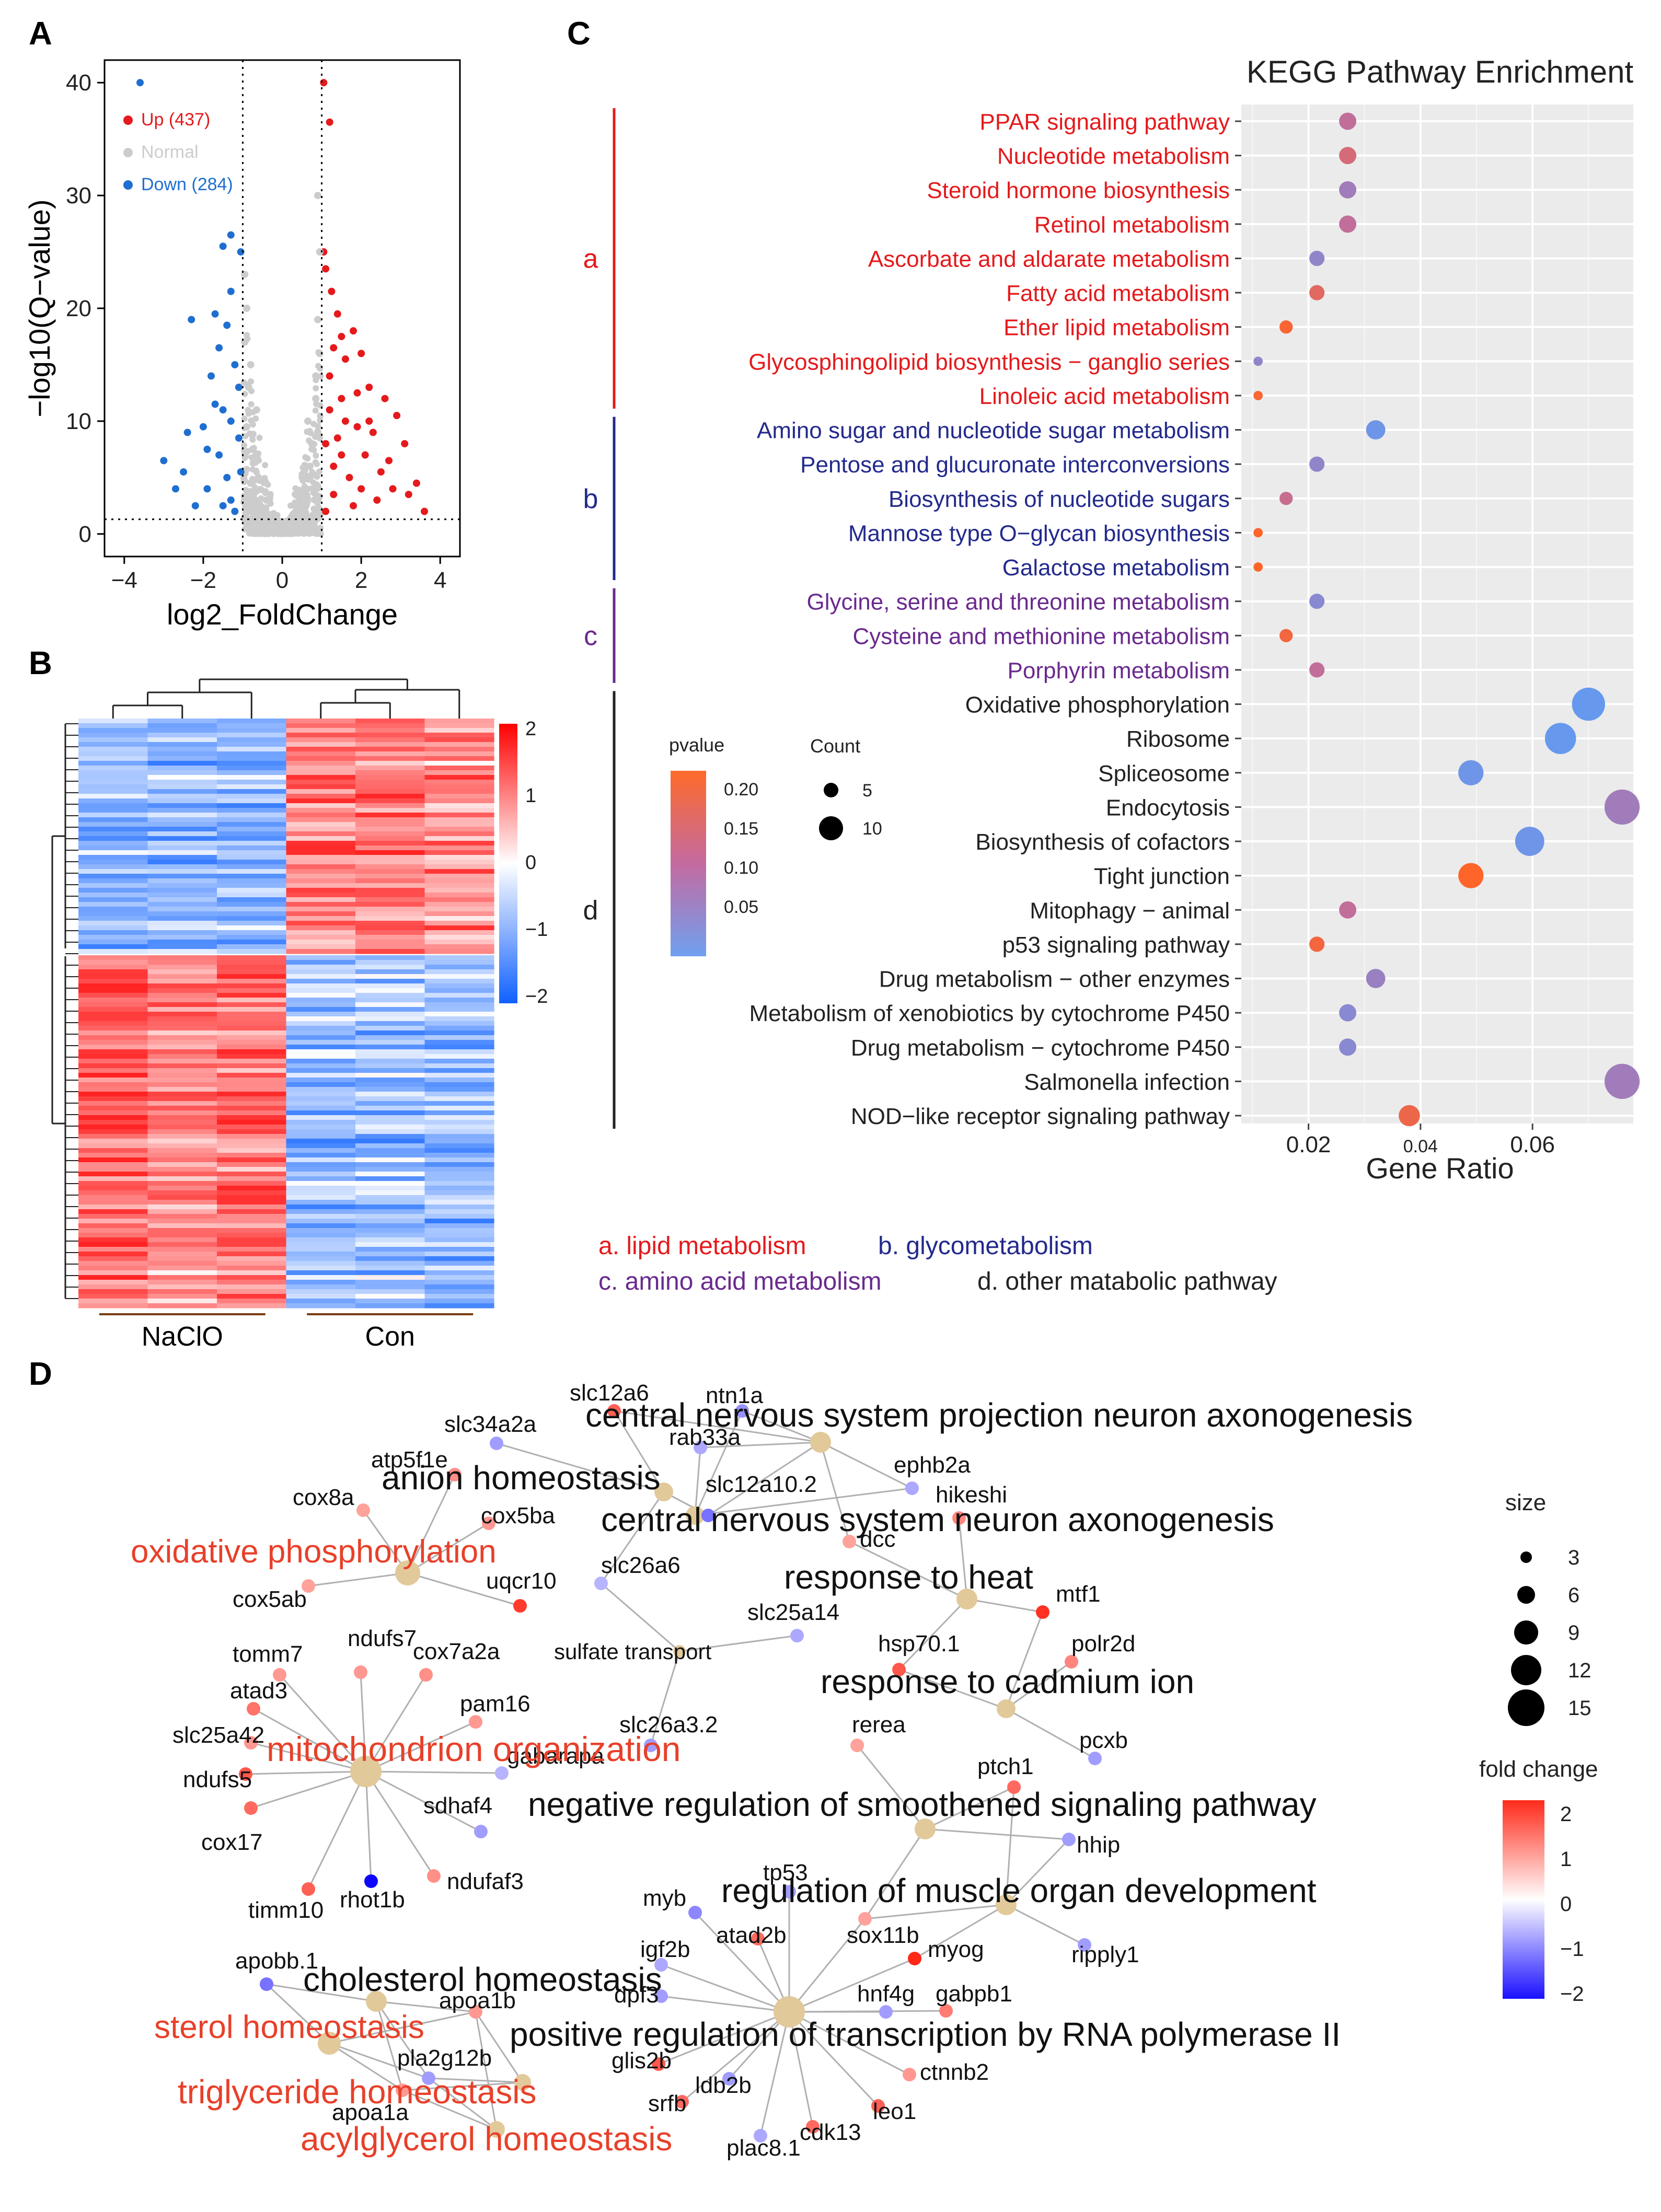  I want to click on legend-dot, so click(128, 120).